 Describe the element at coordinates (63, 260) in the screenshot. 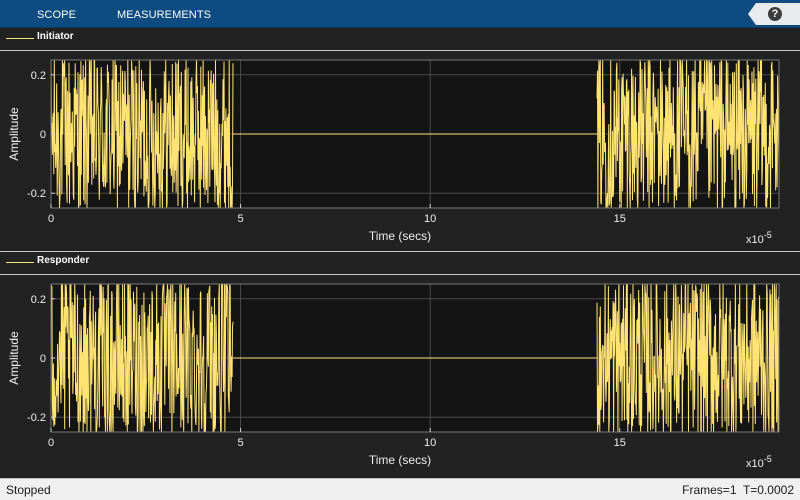

I see `legend-label: Responder` at that location.